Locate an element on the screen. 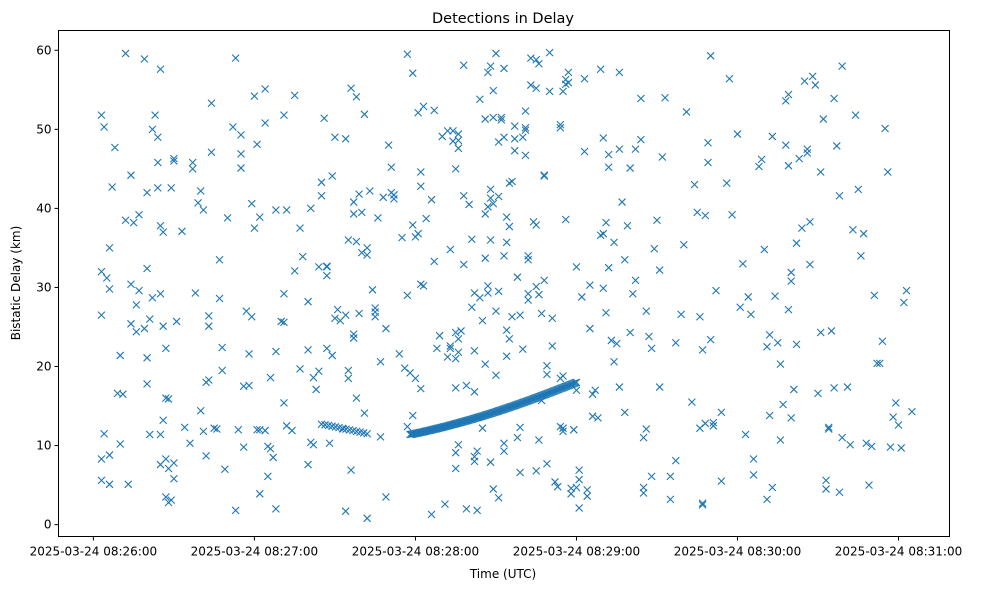  x-tick-label: 2025-03-24 08:30:00 is located at coordinates (737, 552).